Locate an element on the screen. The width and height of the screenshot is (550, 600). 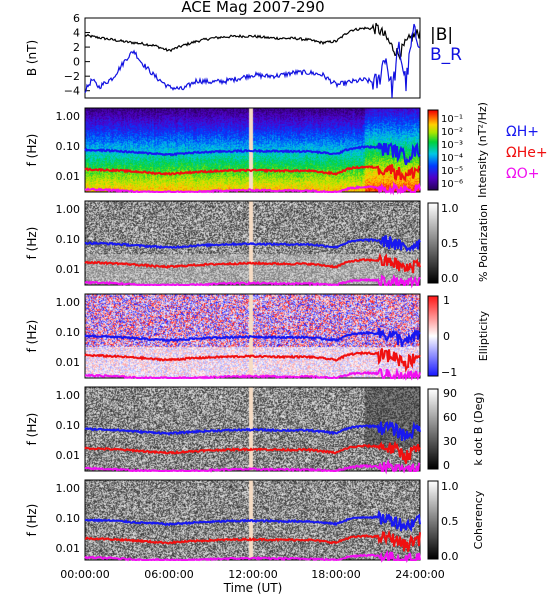
coherency-cb-tick-3: 0.0 is located at coordinates (450, 556).